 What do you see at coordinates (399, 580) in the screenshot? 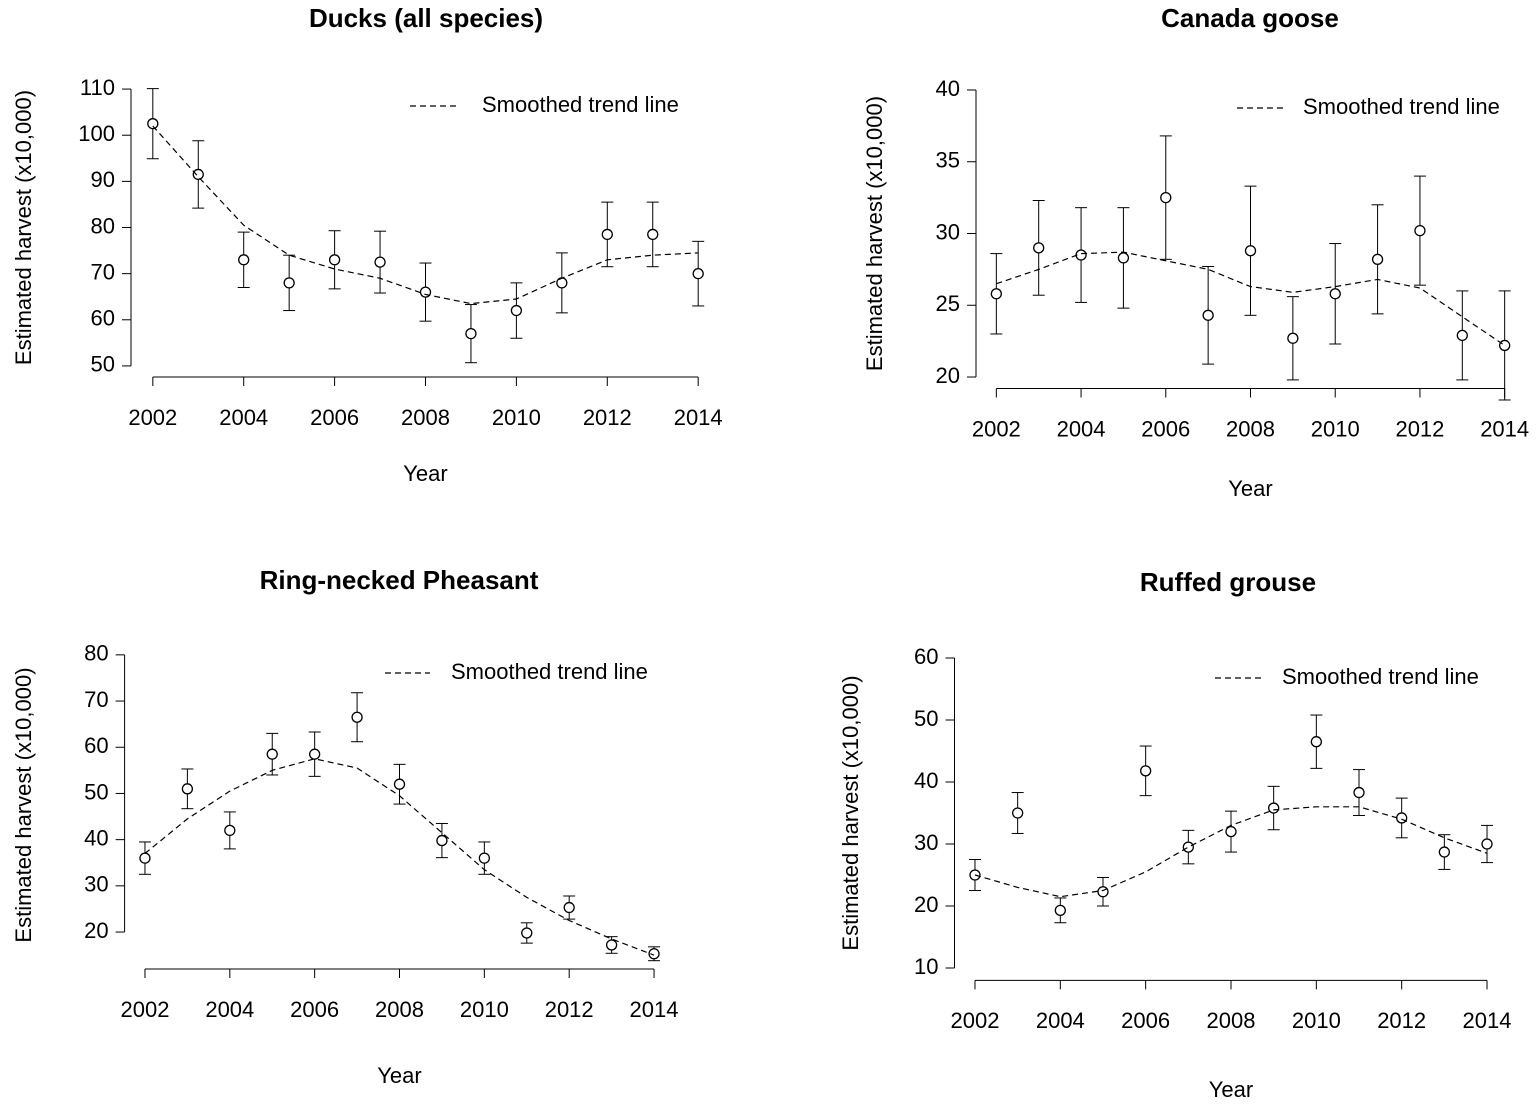
I see `chart-title: Ring-necked Pheasant` at bounding box center [399, 580].